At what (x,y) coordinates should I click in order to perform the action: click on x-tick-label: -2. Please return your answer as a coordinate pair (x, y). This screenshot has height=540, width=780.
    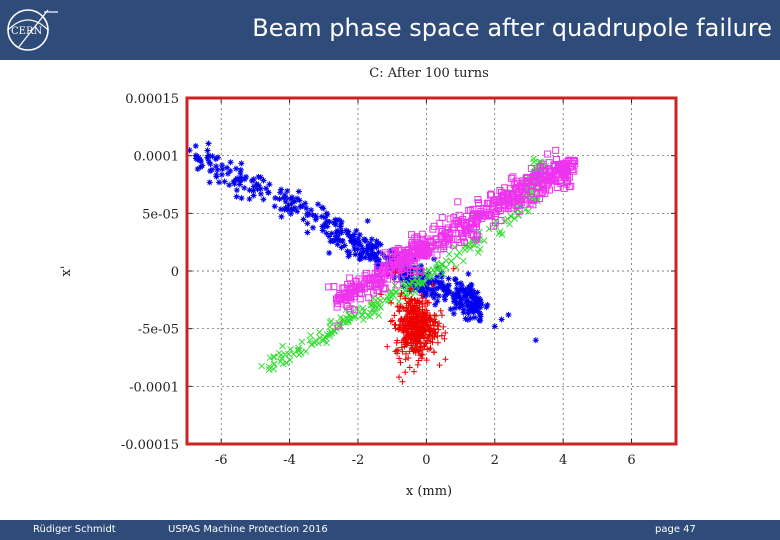
    Looking at the image, I should click on (358, 460).